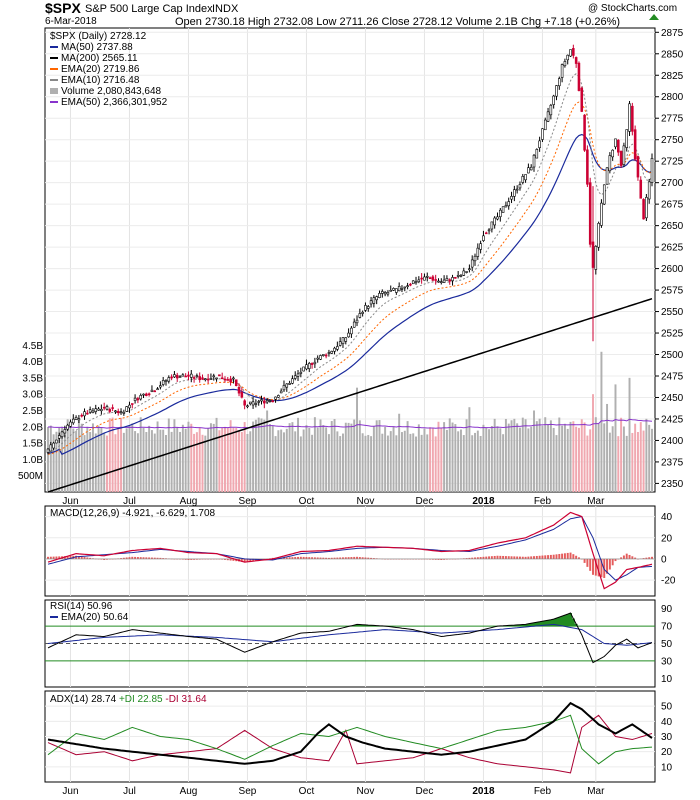 Image resolution: width=700 pixels, height=800 pixels. What do you see at coordinates (81, 606) in the screenshot?
I see `legend-rsi: RSI(14) 50.96` at bounding box center [81, 606].